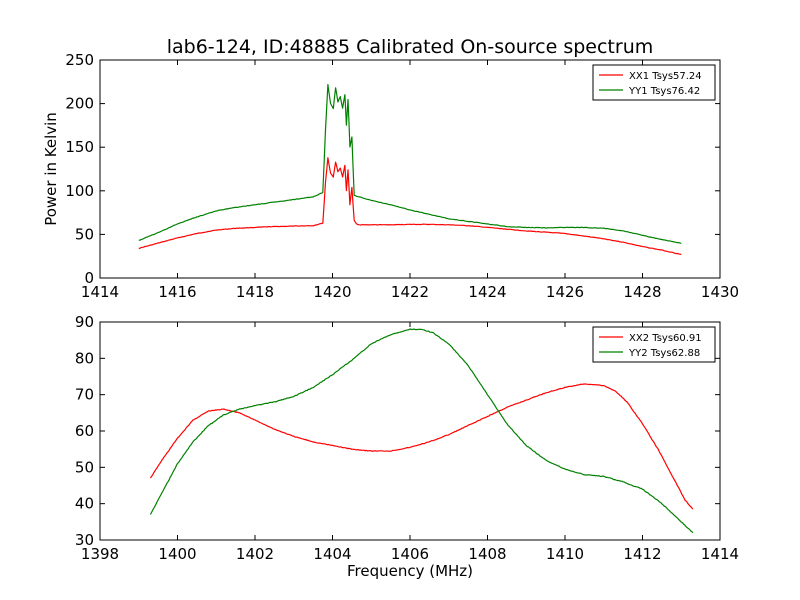 The height and width of the screenshot is (600, 800). I want to click on legend-entry: YY1 Tsys76.42, so click(664, 91).